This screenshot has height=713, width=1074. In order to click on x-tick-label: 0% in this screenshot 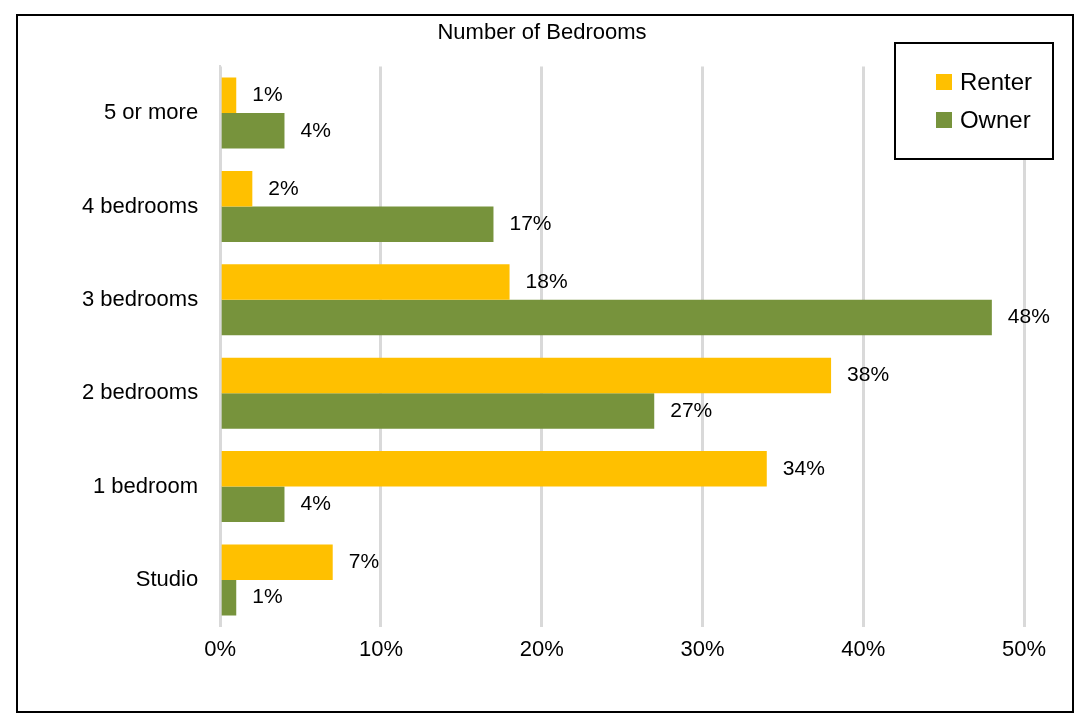, I will do `click(220, 648)`.